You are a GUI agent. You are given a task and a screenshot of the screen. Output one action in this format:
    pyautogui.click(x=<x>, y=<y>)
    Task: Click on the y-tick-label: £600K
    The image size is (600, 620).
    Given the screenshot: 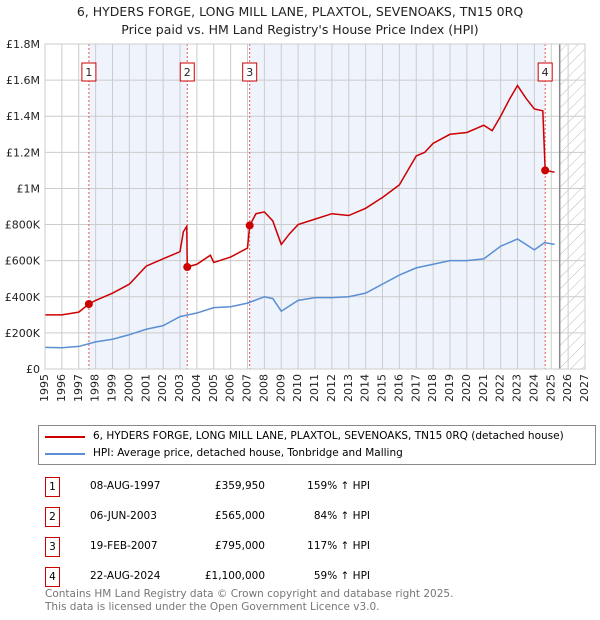 What is the action you would take?
    pyautogui.click(x=23, y=261)
    